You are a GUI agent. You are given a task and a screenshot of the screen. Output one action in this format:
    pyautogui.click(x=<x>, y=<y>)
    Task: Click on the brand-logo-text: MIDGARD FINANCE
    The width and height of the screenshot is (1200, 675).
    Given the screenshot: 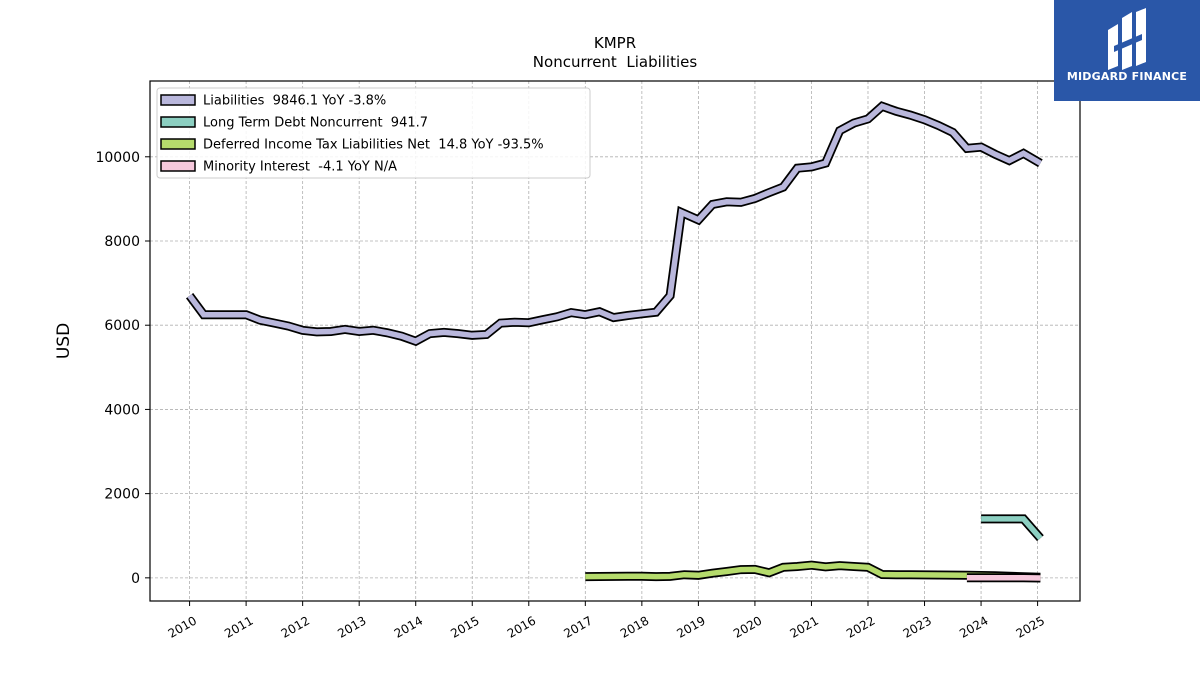 What is the action you would take?
    pyautogui.click(x=1127, y=76)
    